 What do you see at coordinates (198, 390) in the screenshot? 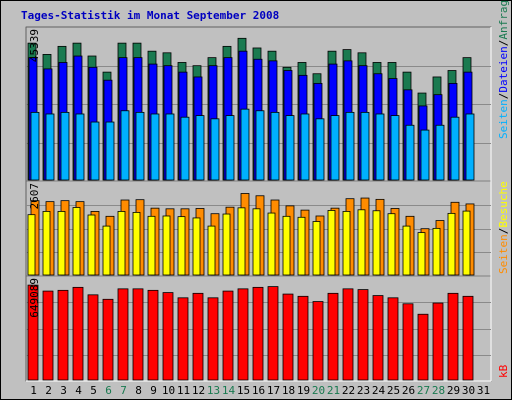
I see `x-tick-label-day-12: 12` at bounding box center [198, 390].